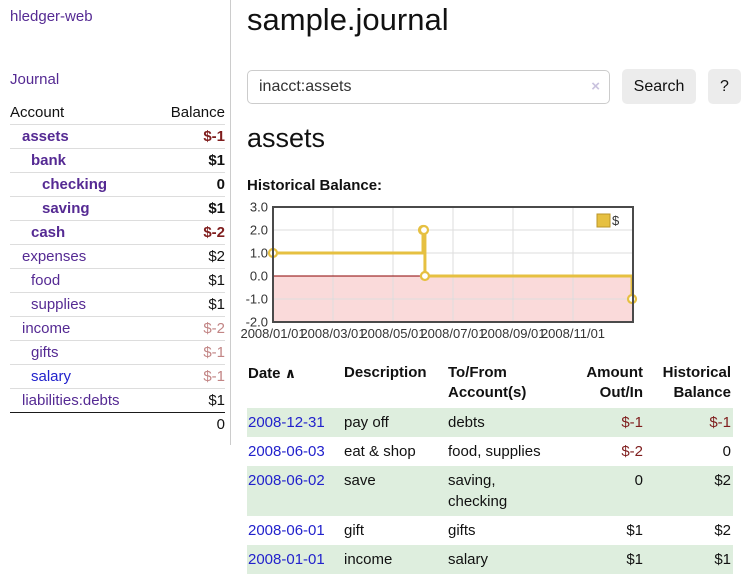 This screenshot has width=742, height=582. Describe the element at coordinates (385, 372) in the screenshot. I see `register-header-description: Description` at that location.